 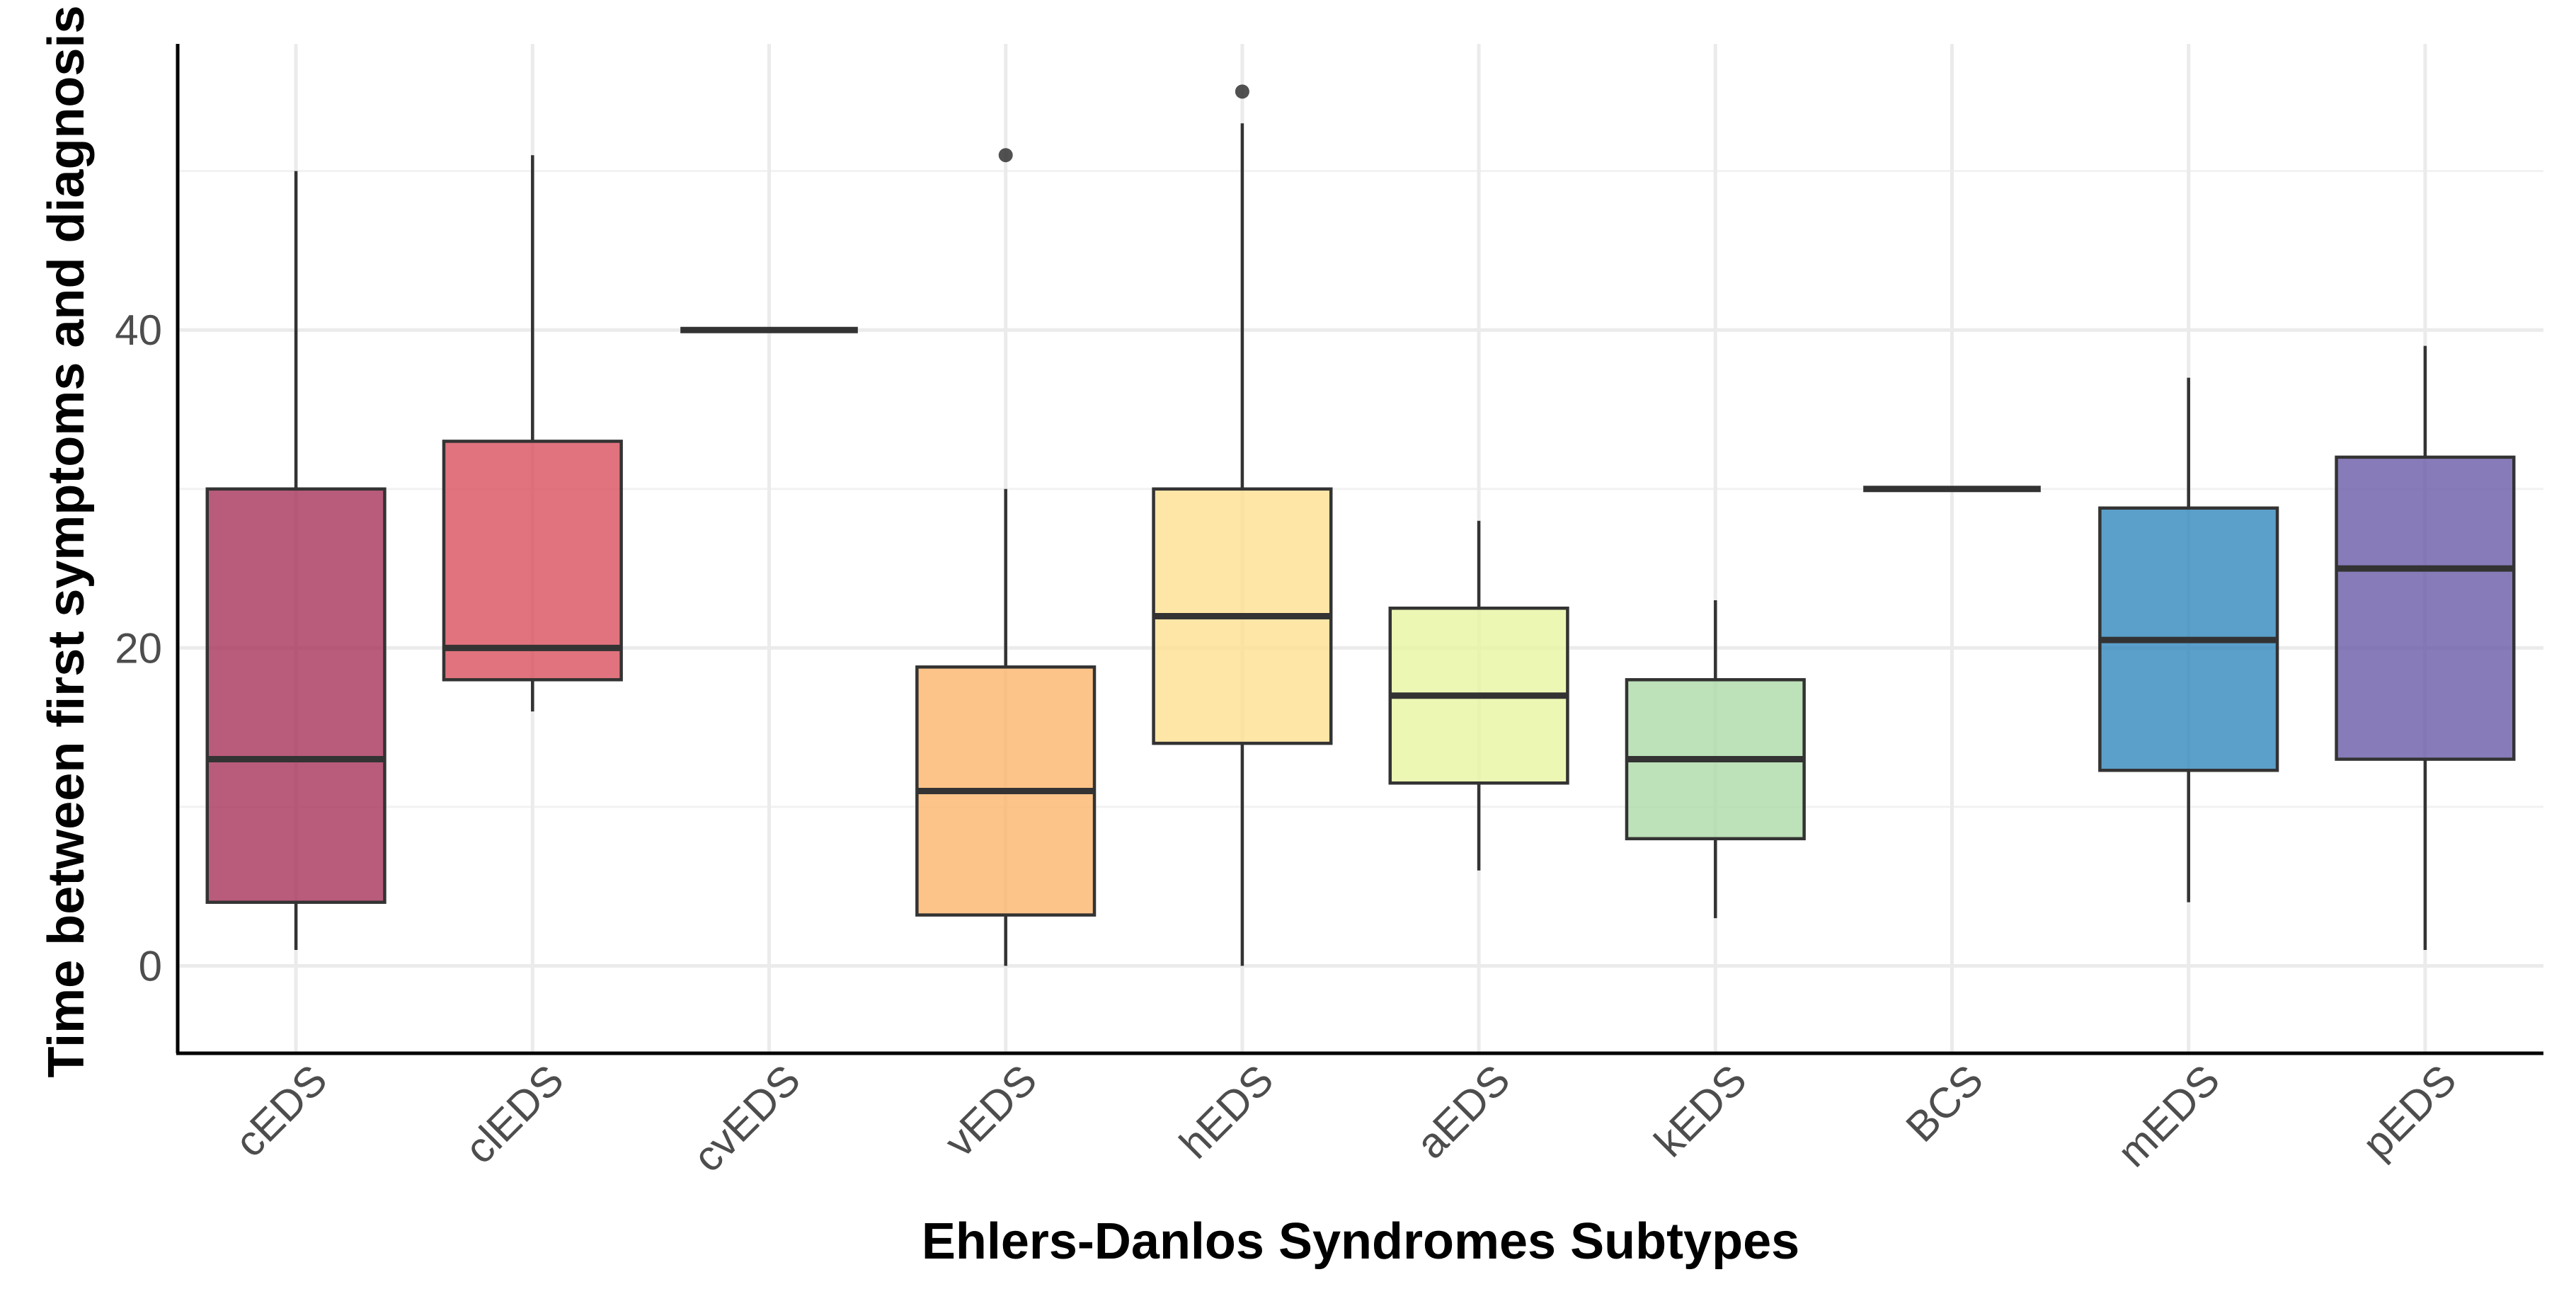 What do you see at coordinates (2409, 1111) in the screenshot?
I see `x-tick-label: pEDS` at bounding box center [2409, 1111].